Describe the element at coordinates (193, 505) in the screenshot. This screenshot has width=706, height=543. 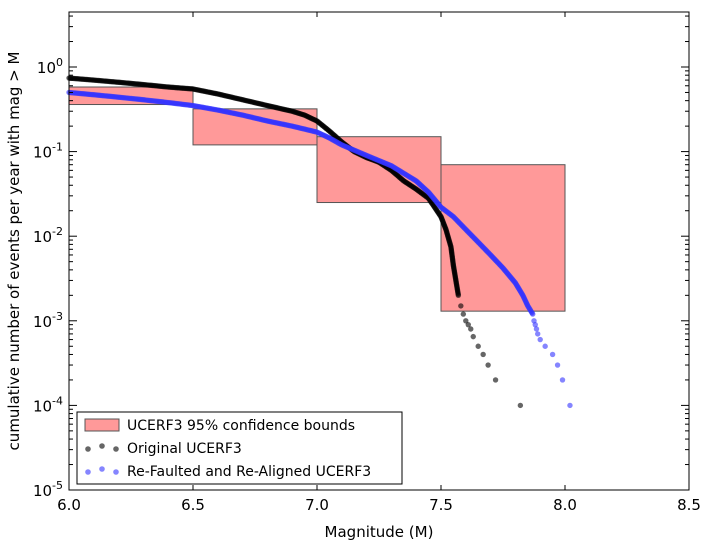
I see `x-tick-label: 6.5` at that location.